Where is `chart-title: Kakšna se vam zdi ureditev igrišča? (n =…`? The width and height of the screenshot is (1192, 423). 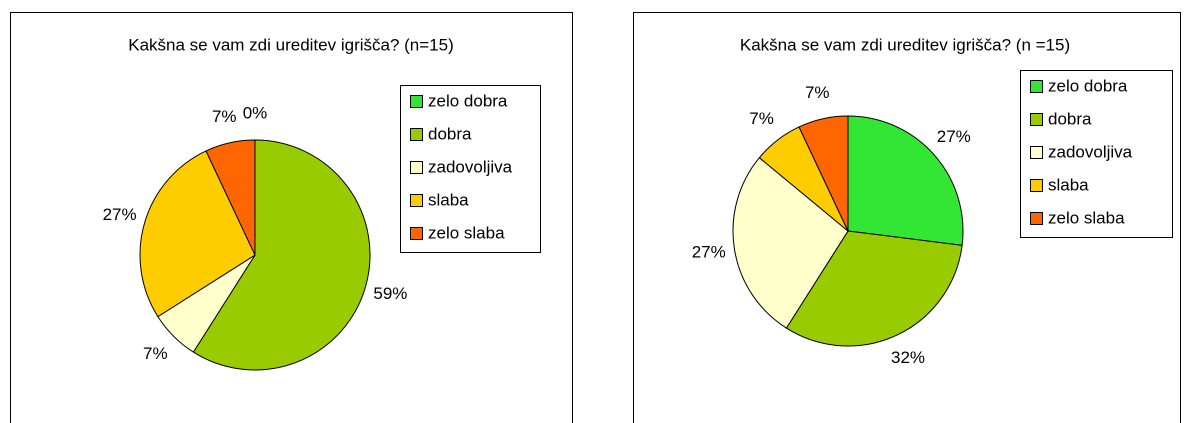
chart-title: Kakšna se vam zdi ureditev igrišča? (n =… is located at coordinates (905, 44).